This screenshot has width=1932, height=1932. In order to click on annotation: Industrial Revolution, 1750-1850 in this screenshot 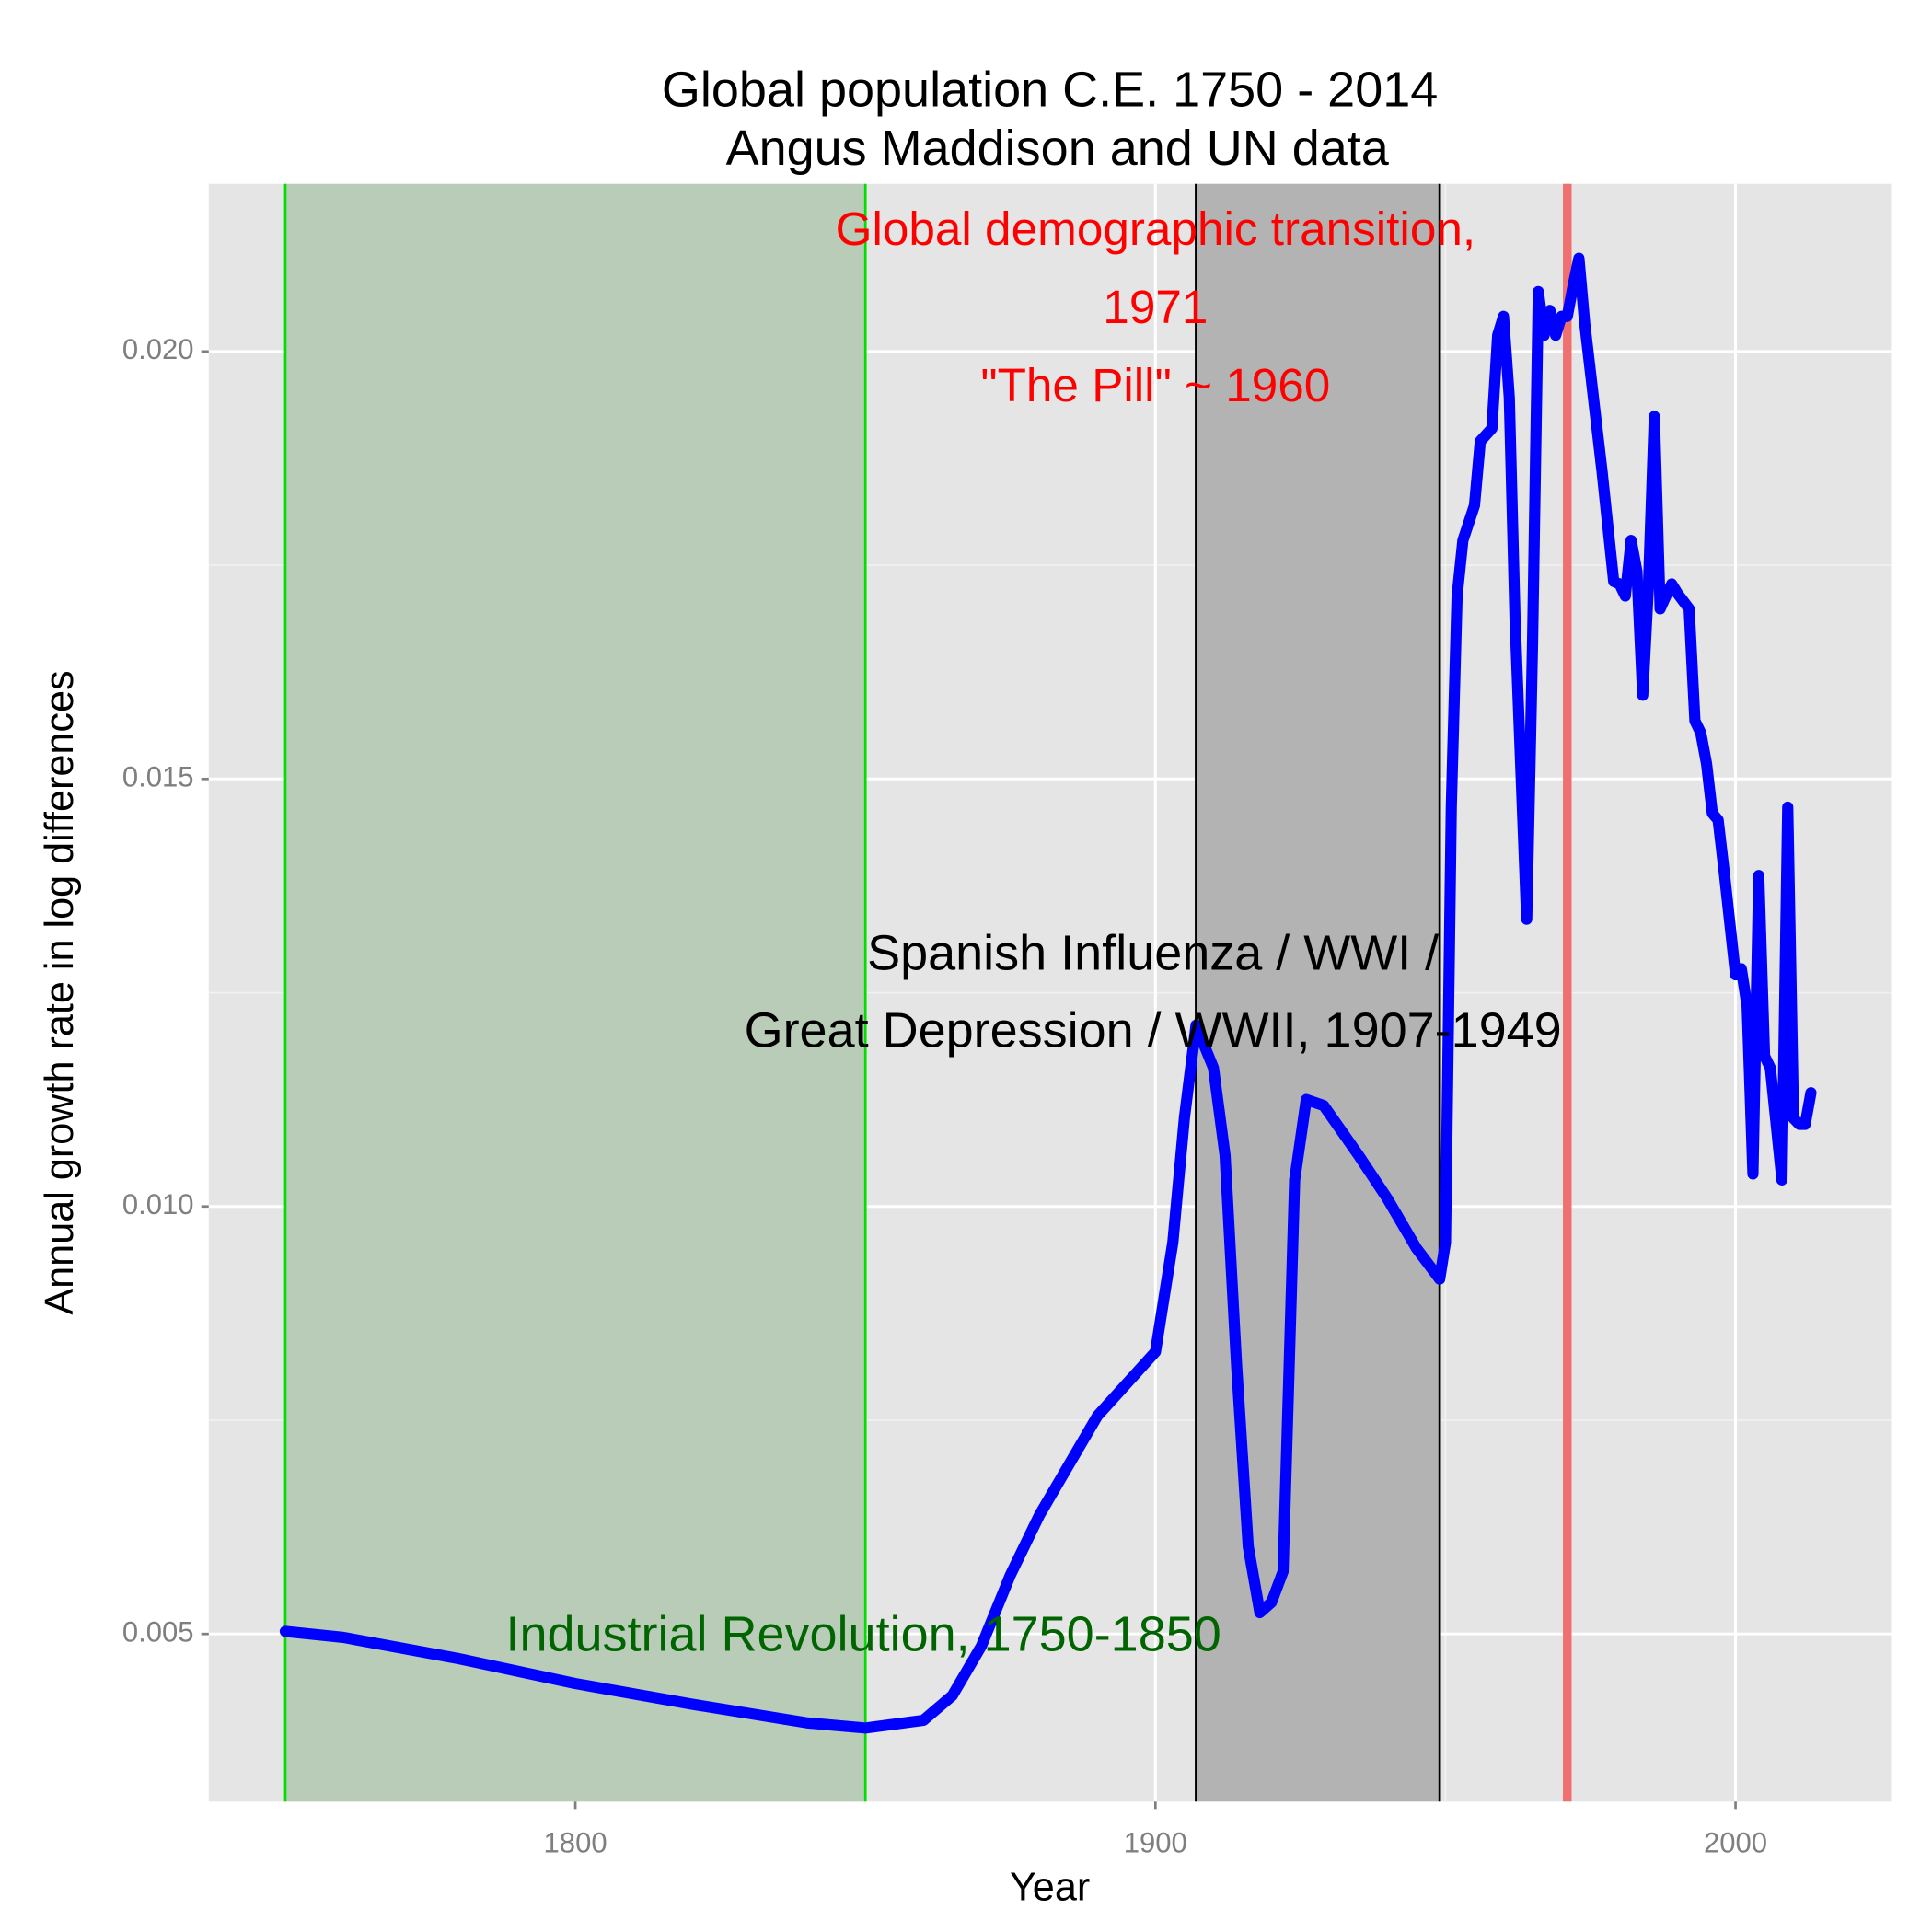, I will do `click(863, 1634)`.